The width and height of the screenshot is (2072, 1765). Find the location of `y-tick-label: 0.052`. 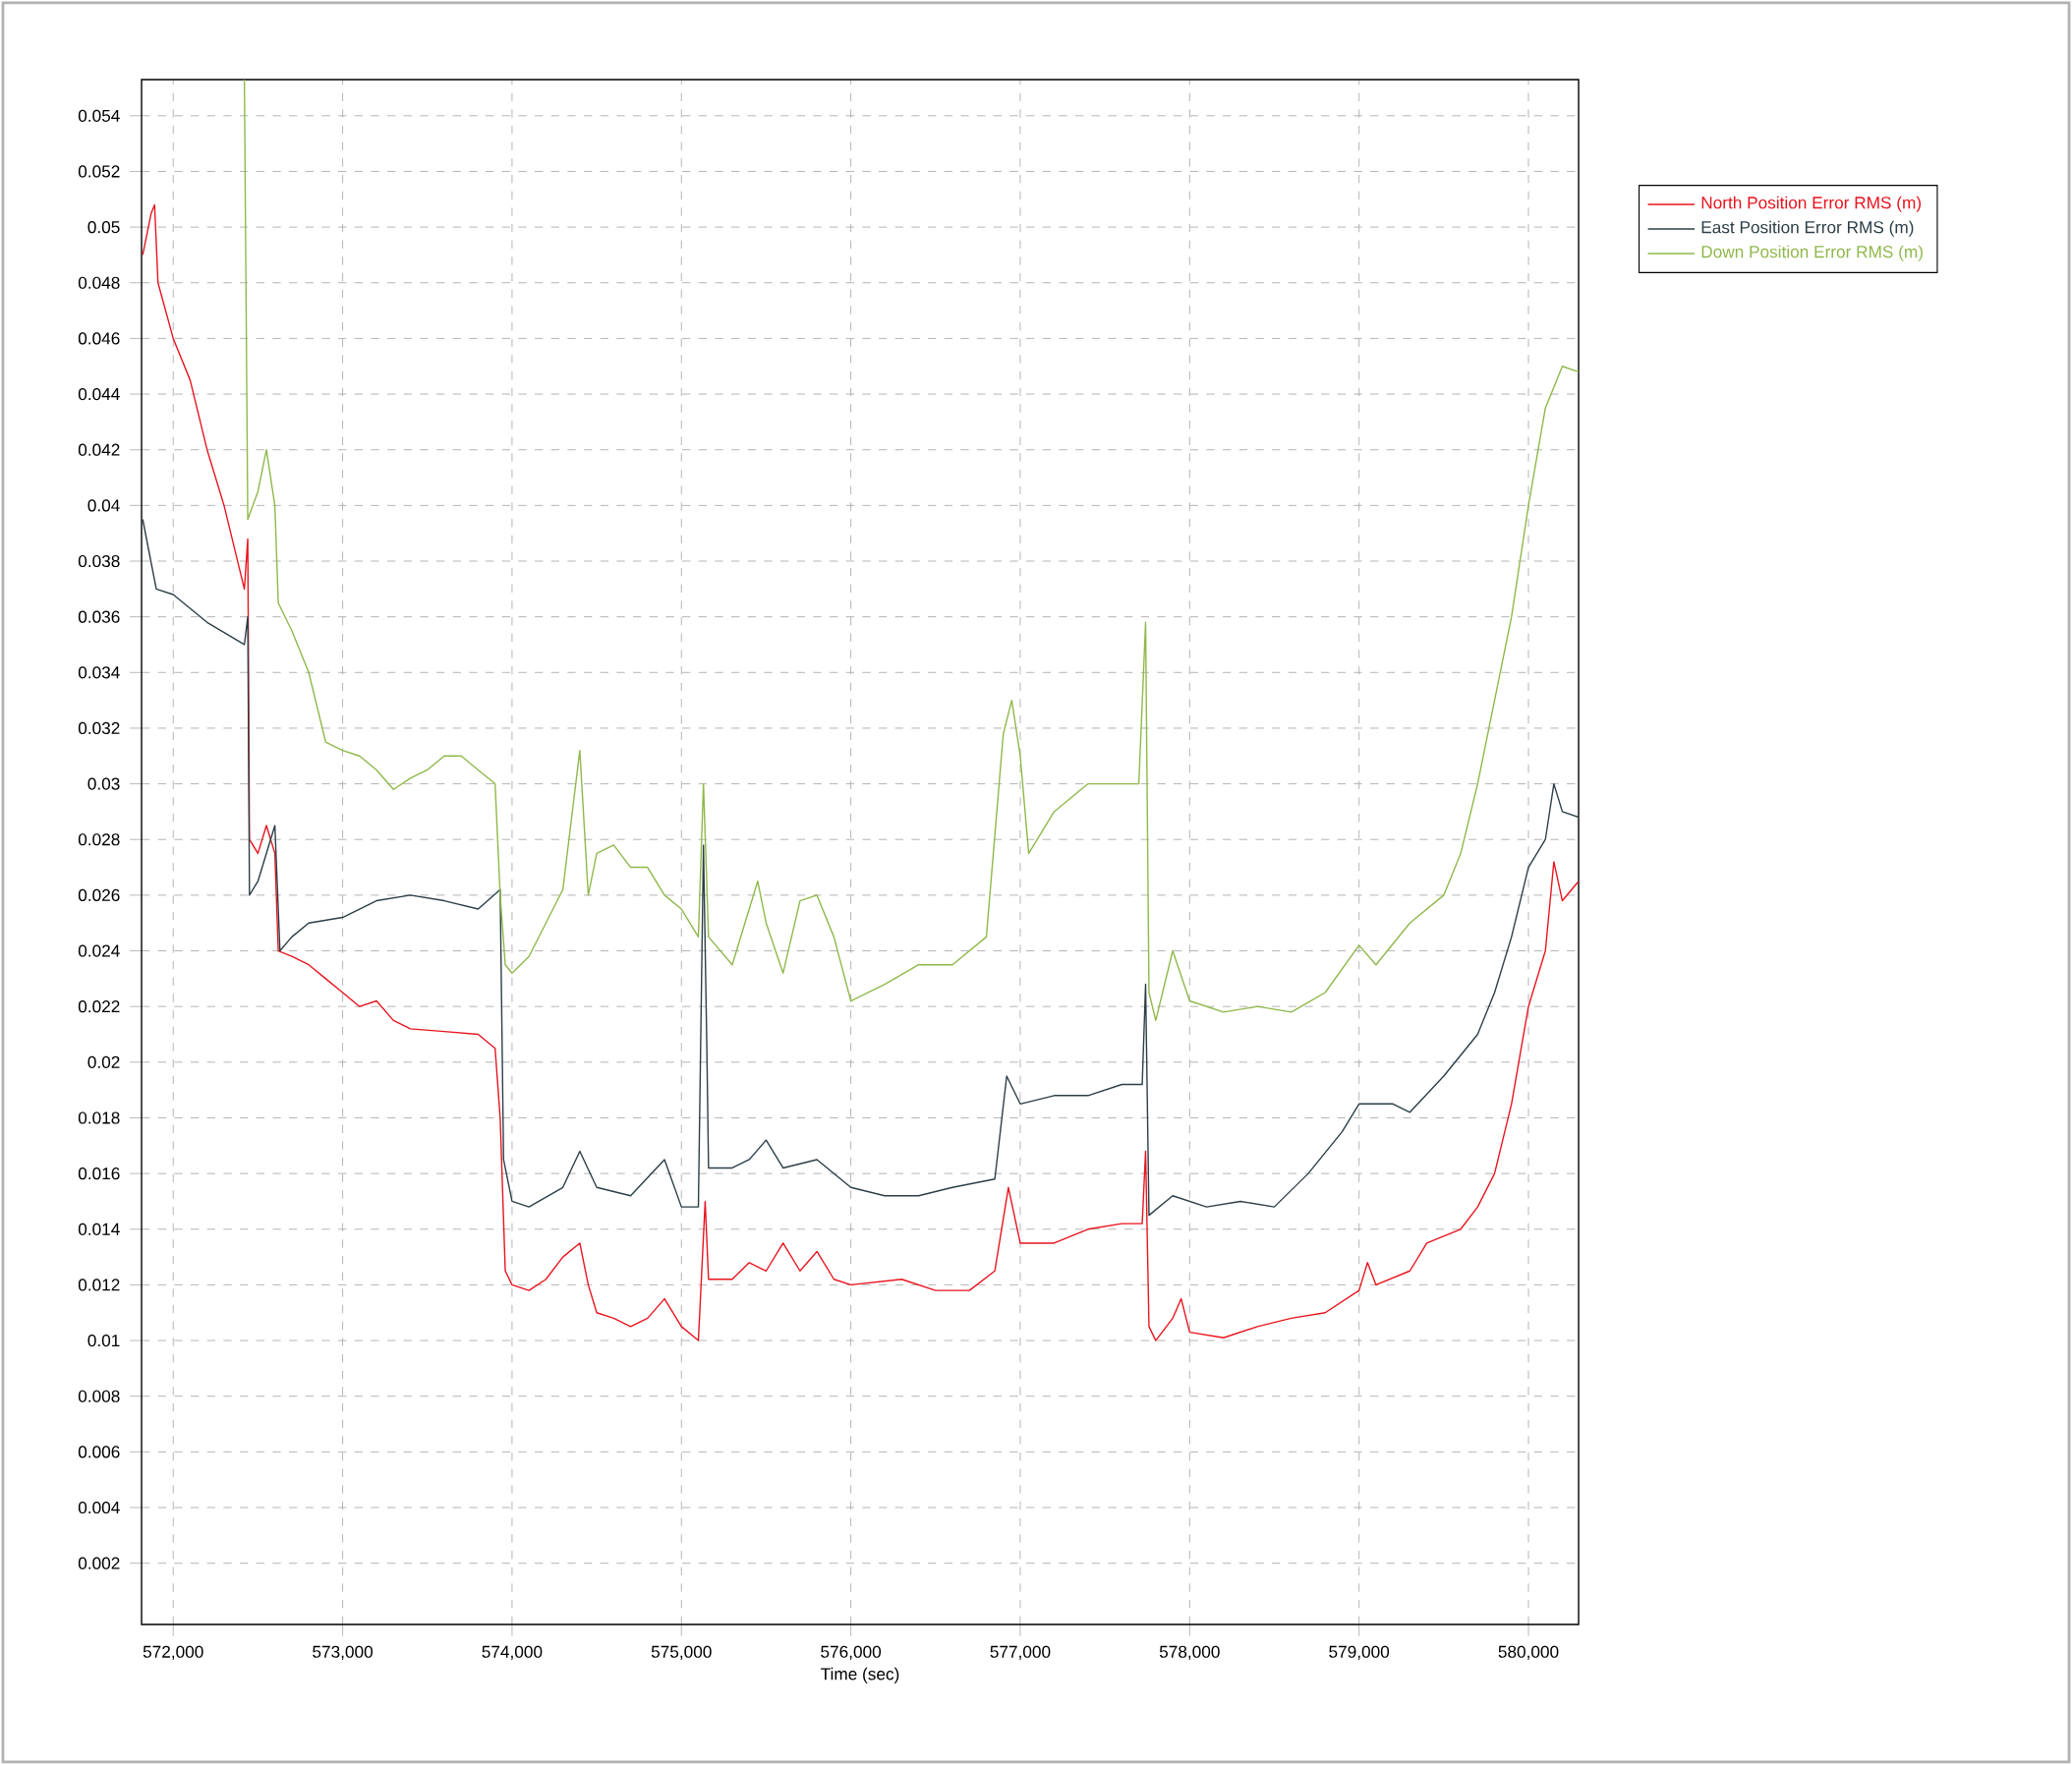

y-tick-label: 0.052 is located at coordinates (99, 171).